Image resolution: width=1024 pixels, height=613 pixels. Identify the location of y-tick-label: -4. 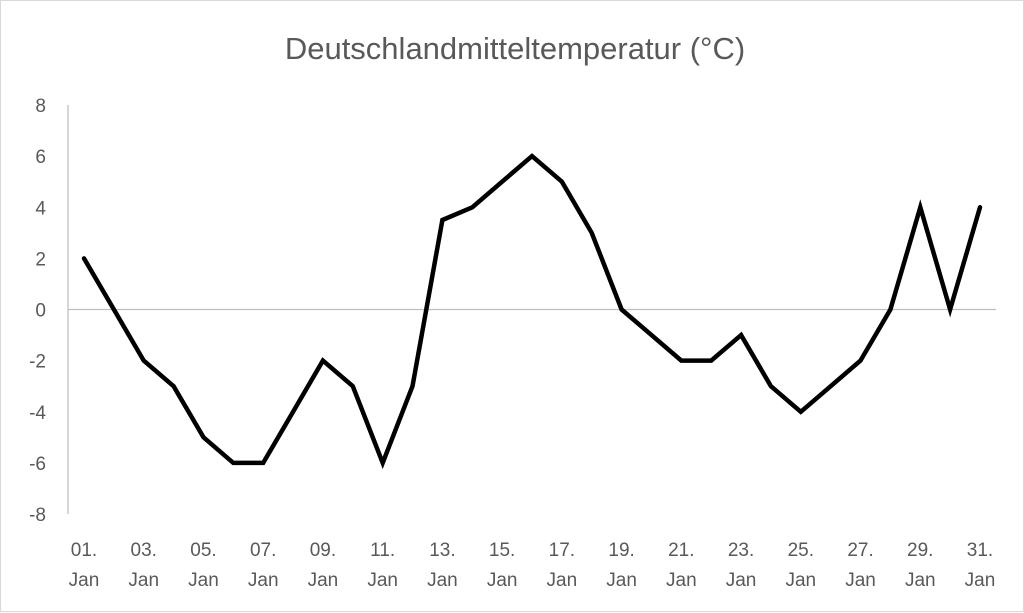
(37, 413).